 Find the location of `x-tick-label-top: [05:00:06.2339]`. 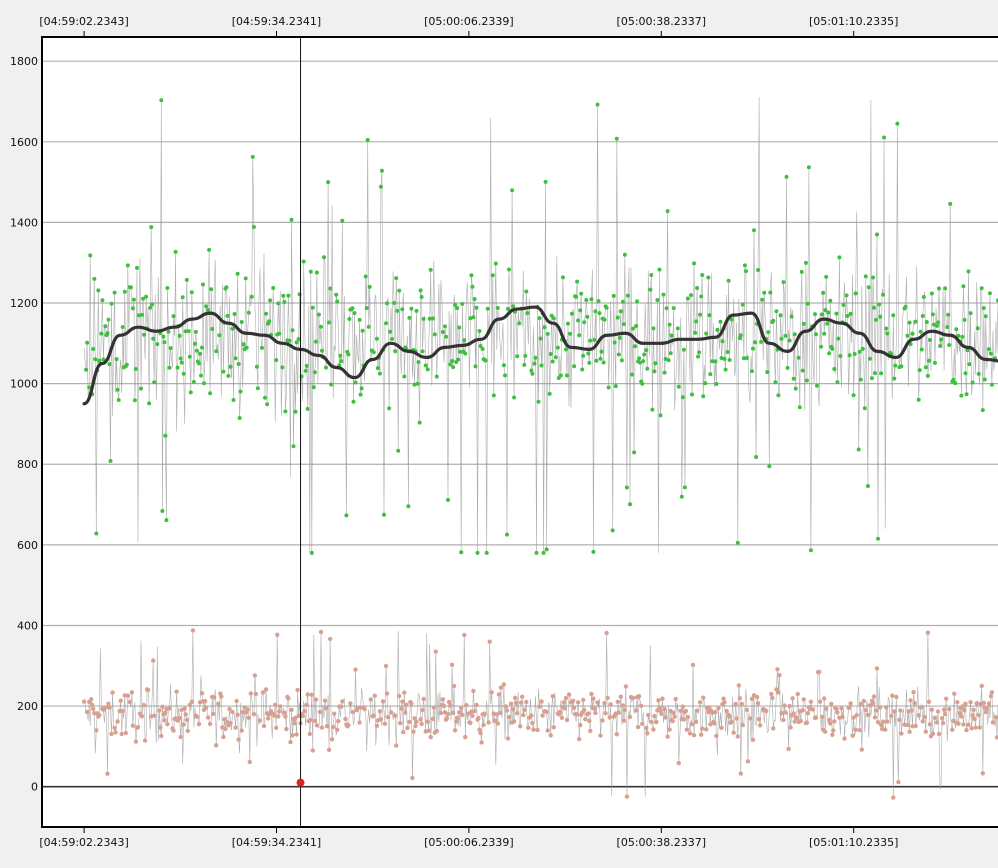

x-tick-label-top: [05:00:06.2339] is located at coordinates (468, 21).